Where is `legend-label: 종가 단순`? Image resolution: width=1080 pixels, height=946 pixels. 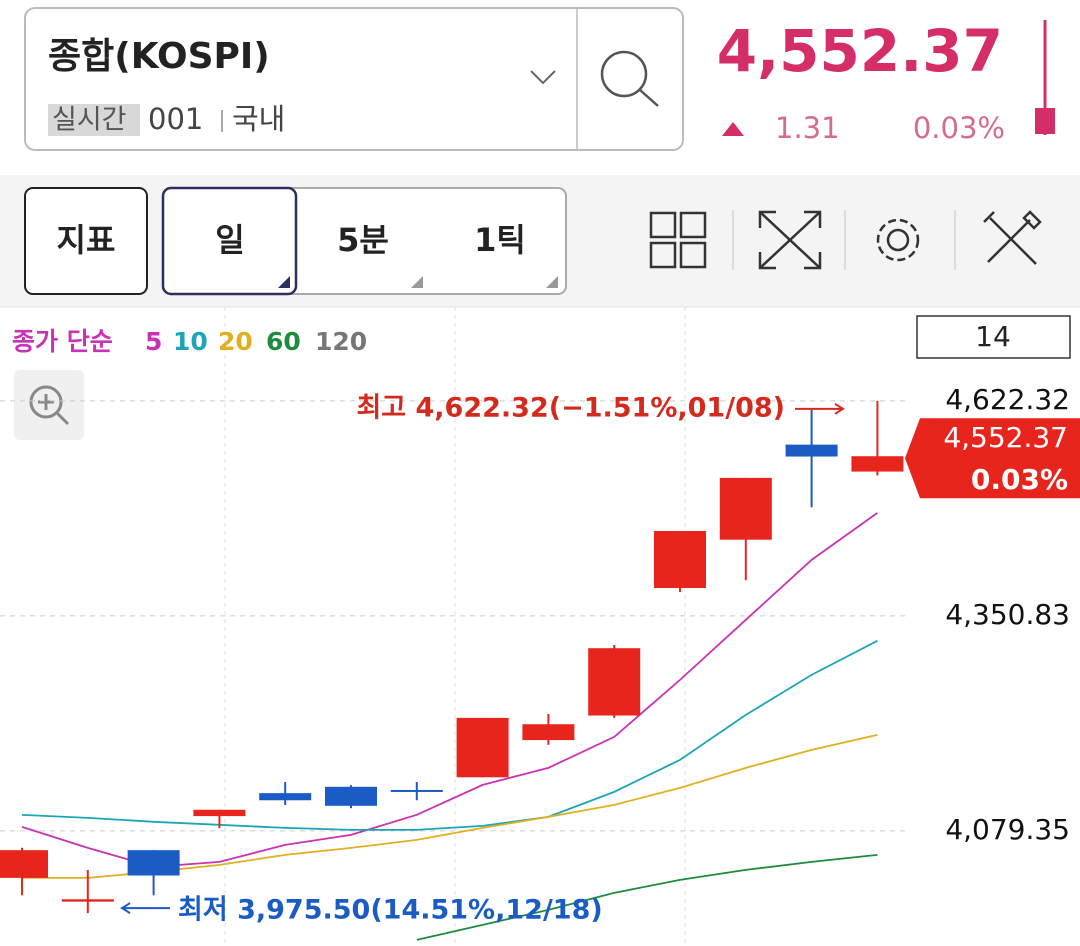 legend-label: 종가 단순 is located at coordinates (62, 341).